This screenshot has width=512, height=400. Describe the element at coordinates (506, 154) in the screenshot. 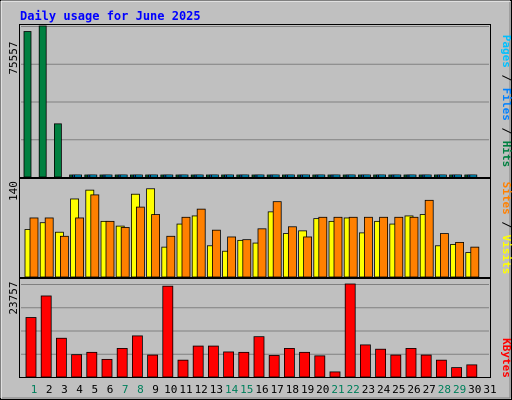

I see `legend-hits: Hits` at that location.